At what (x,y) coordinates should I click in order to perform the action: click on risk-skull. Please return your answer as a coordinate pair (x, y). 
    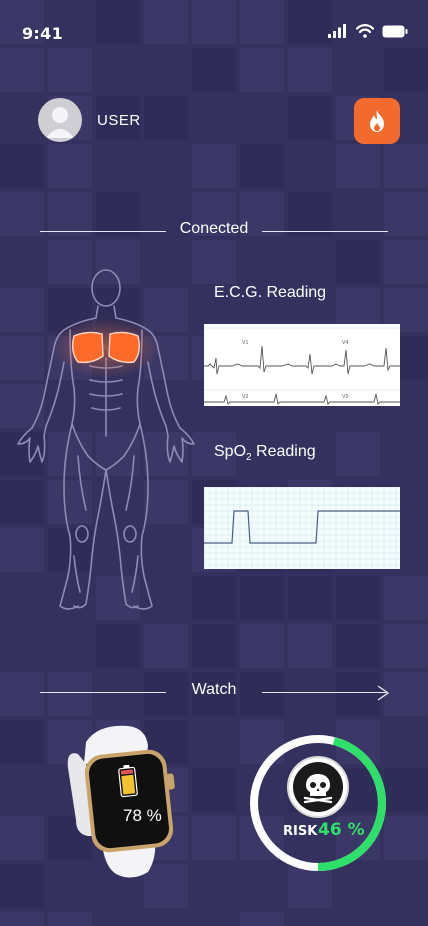
    Looking at the image, I should click on (318, 787).